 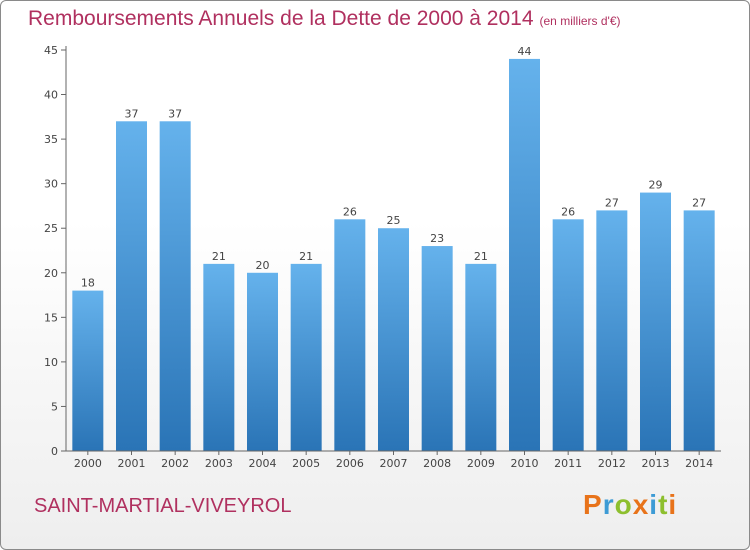 I want to click on unit-text: (en milliers d'€), so click(x=580, y=21).